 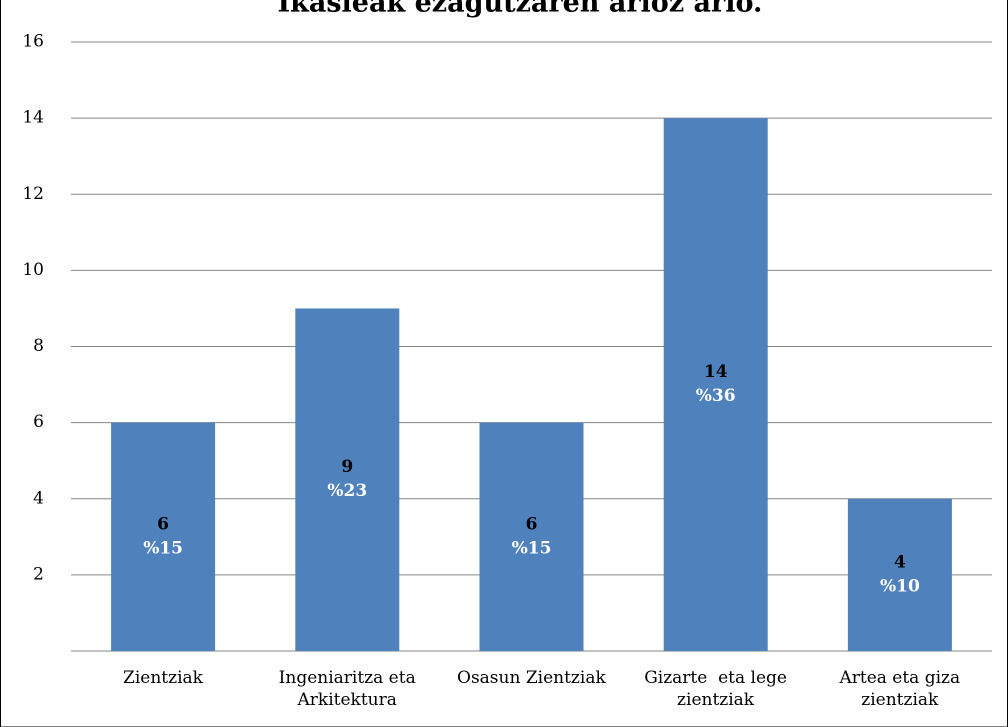 I want to click on x-tick-label: Ingeniaritza eta Arkitektura, so click(x=350, y=689).